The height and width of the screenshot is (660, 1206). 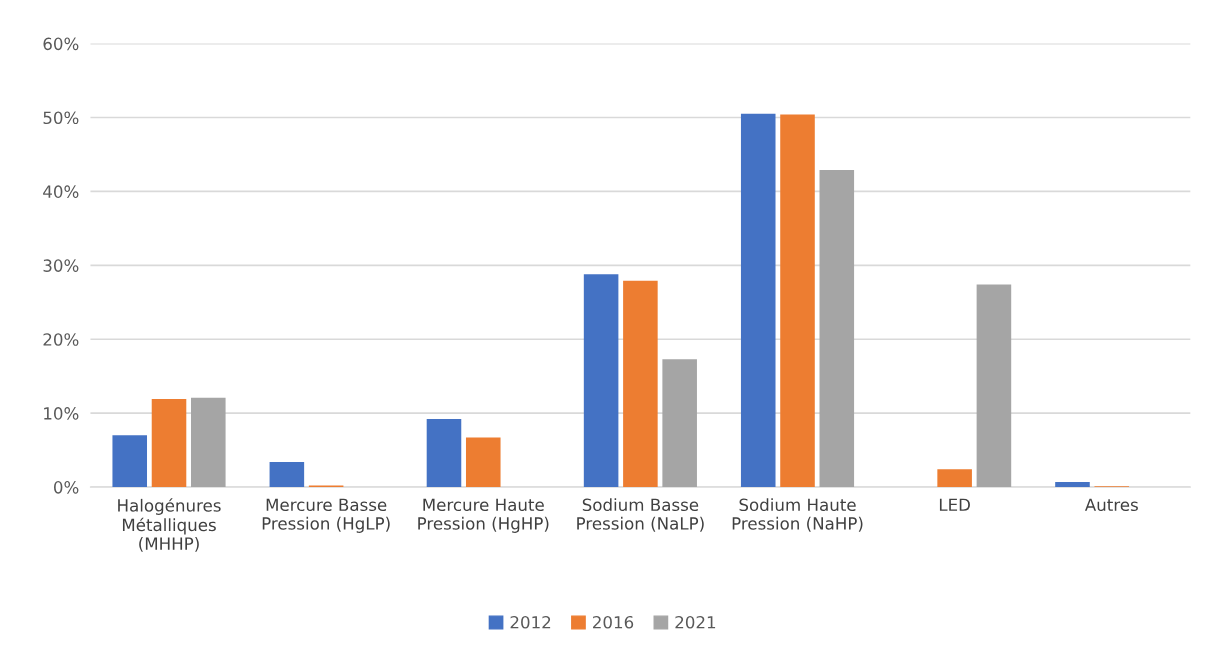 I want to click on y-tick-label: 50%, so click(x=61, y=118).